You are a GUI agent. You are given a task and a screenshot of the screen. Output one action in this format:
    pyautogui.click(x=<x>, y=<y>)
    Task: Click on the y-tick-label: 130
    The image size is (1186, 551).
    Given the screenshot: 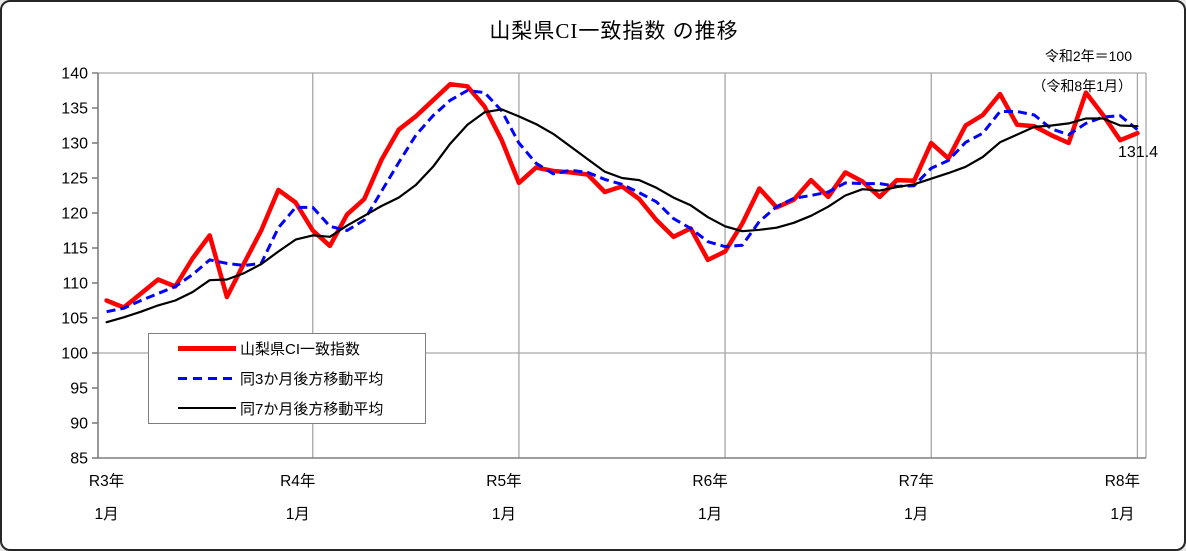 What is the action you would take?
    pyautogui.click(x=74, y=144)
    